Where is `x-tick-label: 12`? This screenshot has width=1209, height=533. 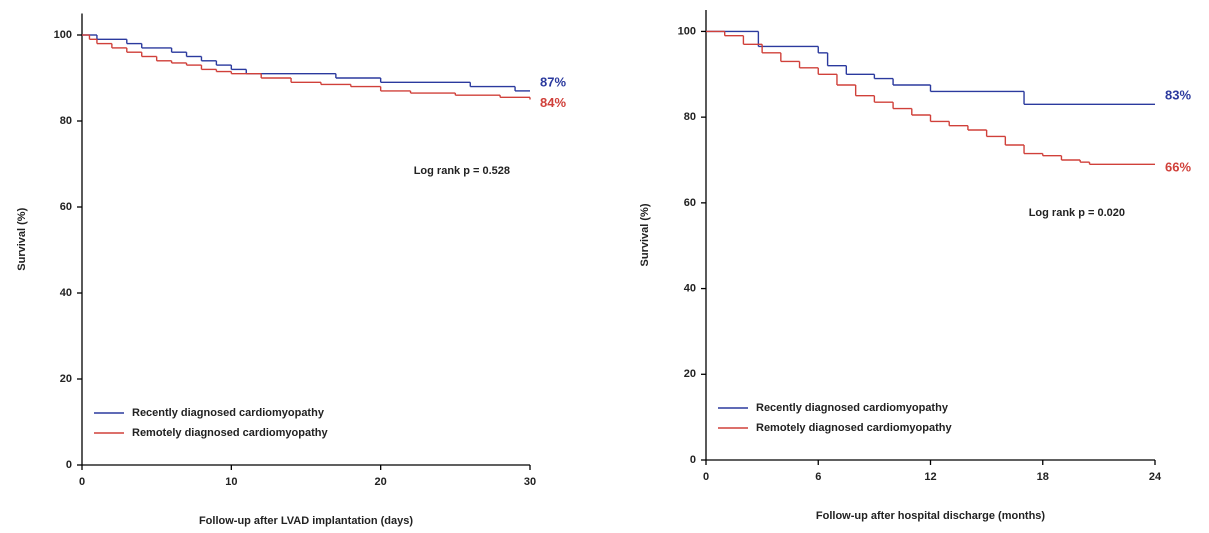 x-tick-label: 12 is located at coordinates (930, 477).